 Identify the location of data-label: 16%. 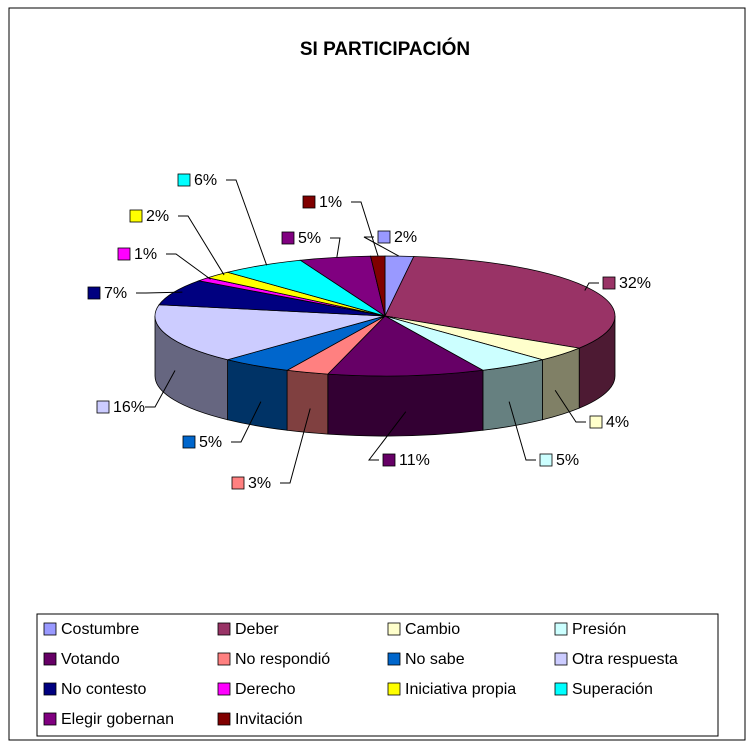
(129, 407).